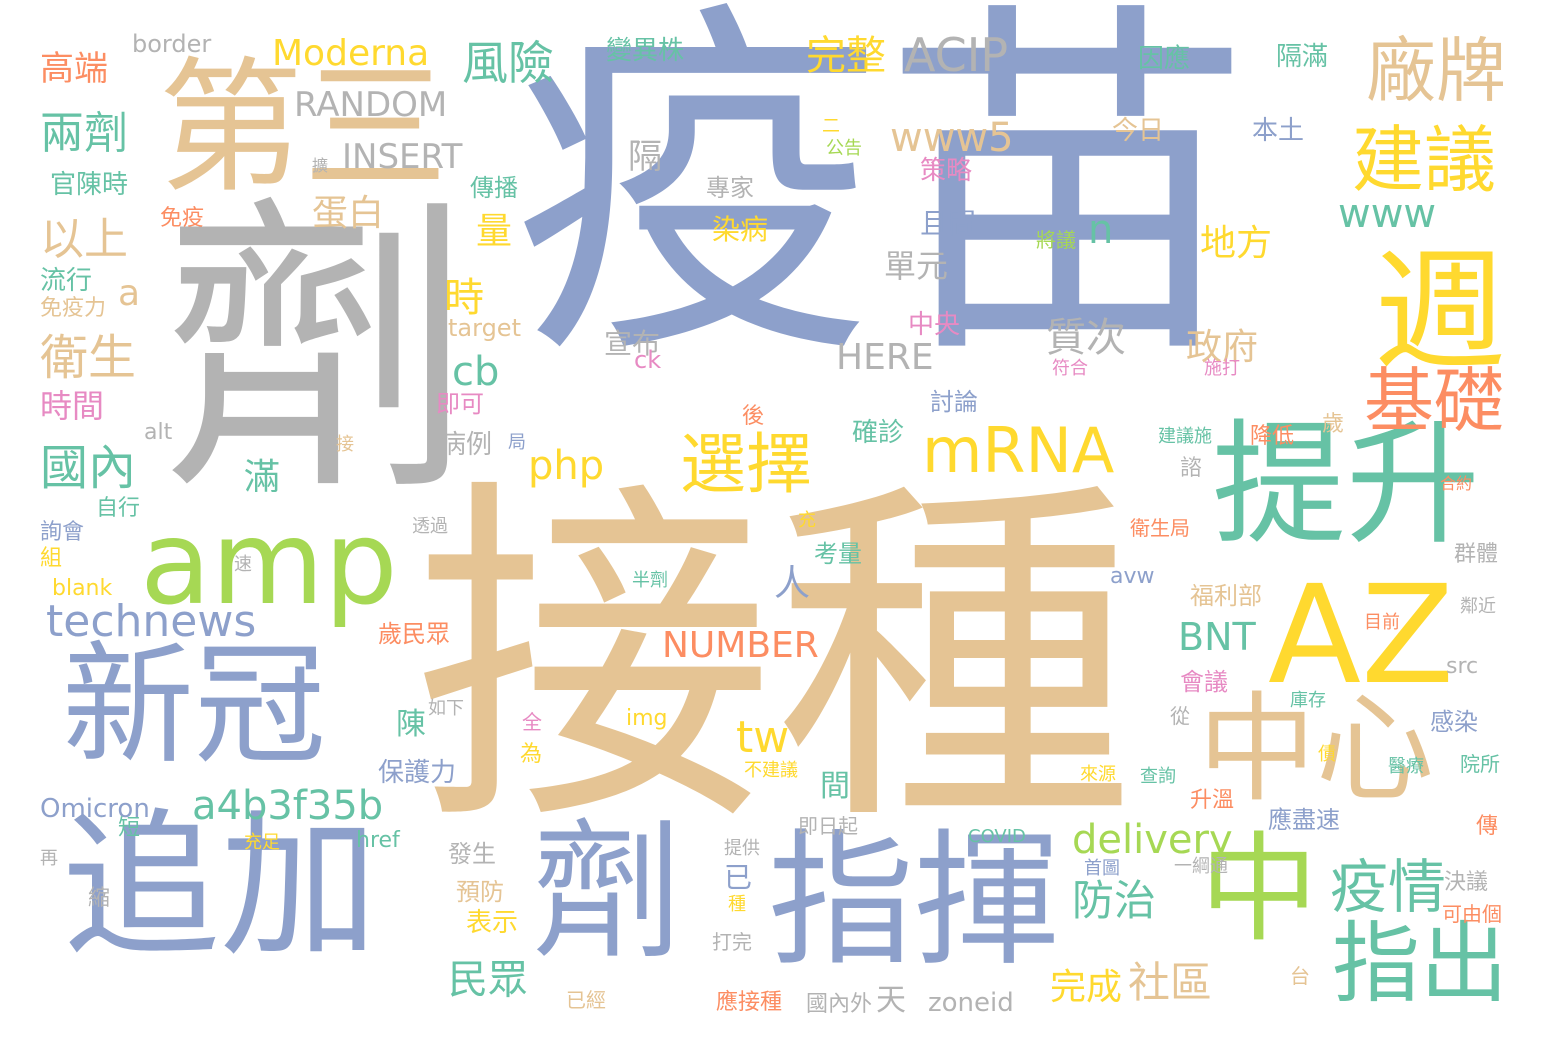 The height and width of the screenshot is (1052, 1548). I want to click on word: 福利部, so click(1226, 596).